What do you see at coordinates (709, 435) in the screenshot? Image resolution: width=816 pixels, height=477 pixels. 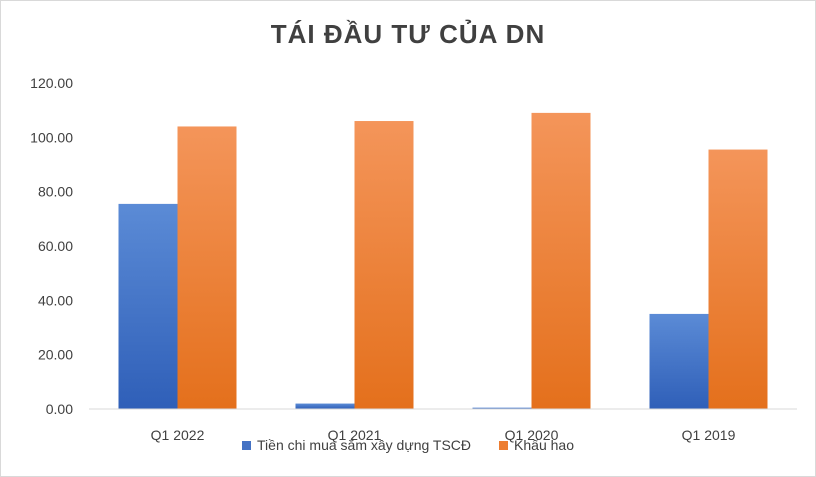 I see `x-tick-label: Q1 2019` at bounding box center [709, 435].